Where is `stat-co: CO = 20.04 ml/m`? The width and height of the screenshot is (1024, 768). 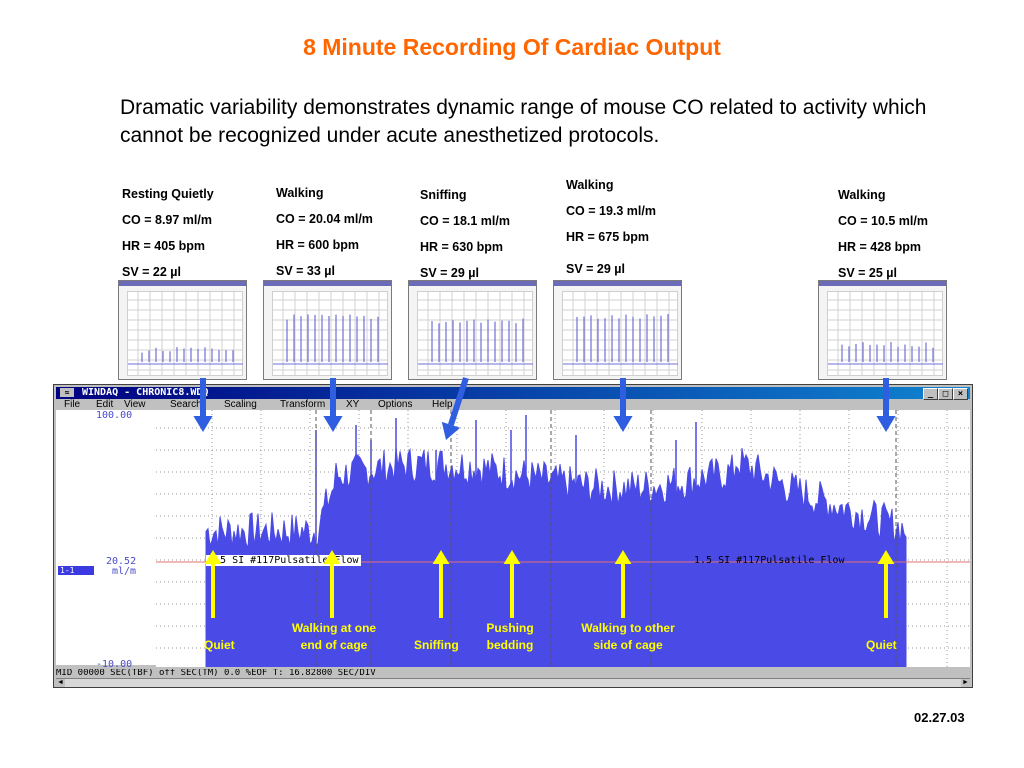
stat-co: CO = 20.04 ml/m is located at coordinates (324, 219).